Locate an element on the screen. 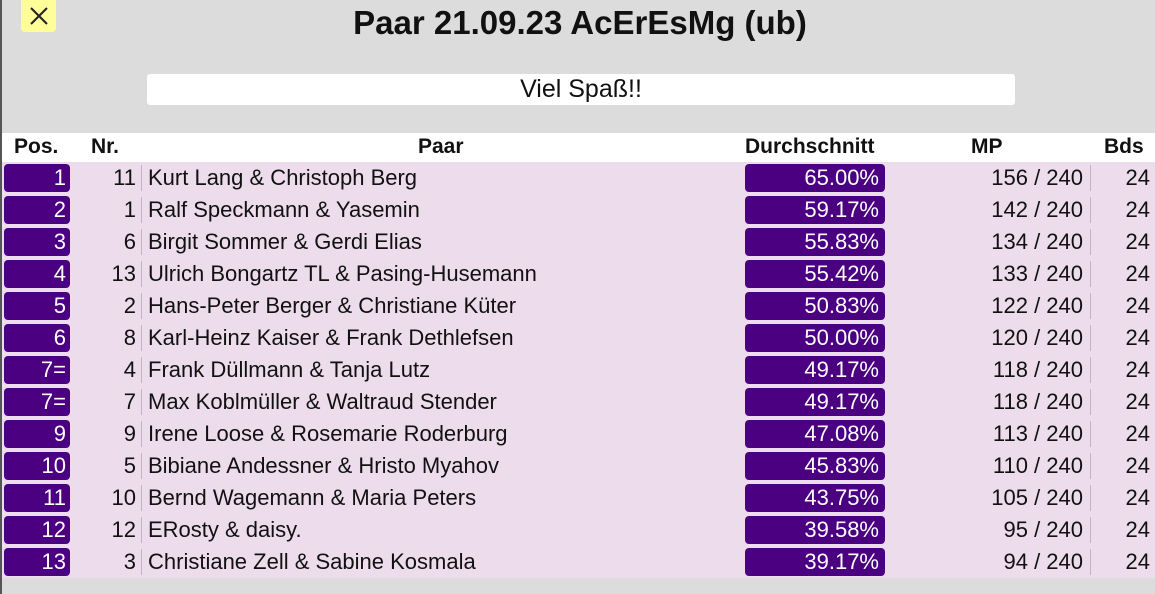  pair-number: 6 is located at coordinates (129, 241).